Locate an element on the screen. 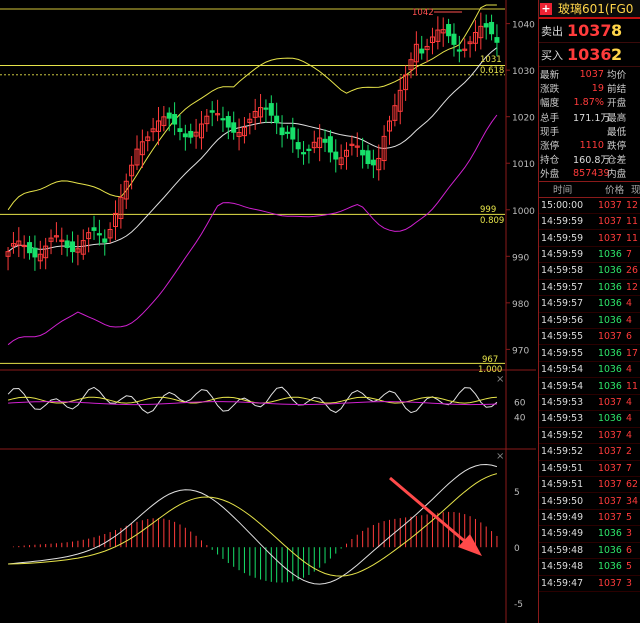 The image size is (640, 623). quote-row: 持仓 160.8万 仓差 is located at coordinates (589, 159).